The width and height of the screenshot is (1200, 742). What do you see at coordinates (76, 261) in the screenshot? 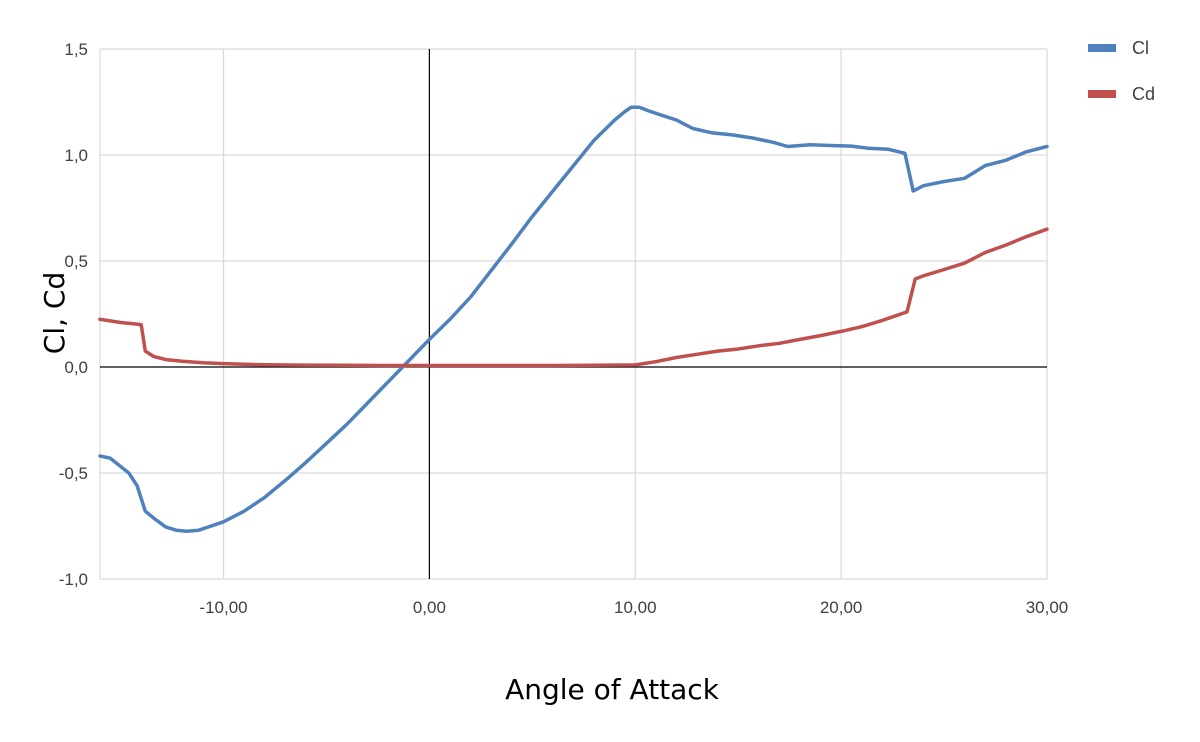
I see `y-tick-label: 0,5` at bounding box center [76, 261].